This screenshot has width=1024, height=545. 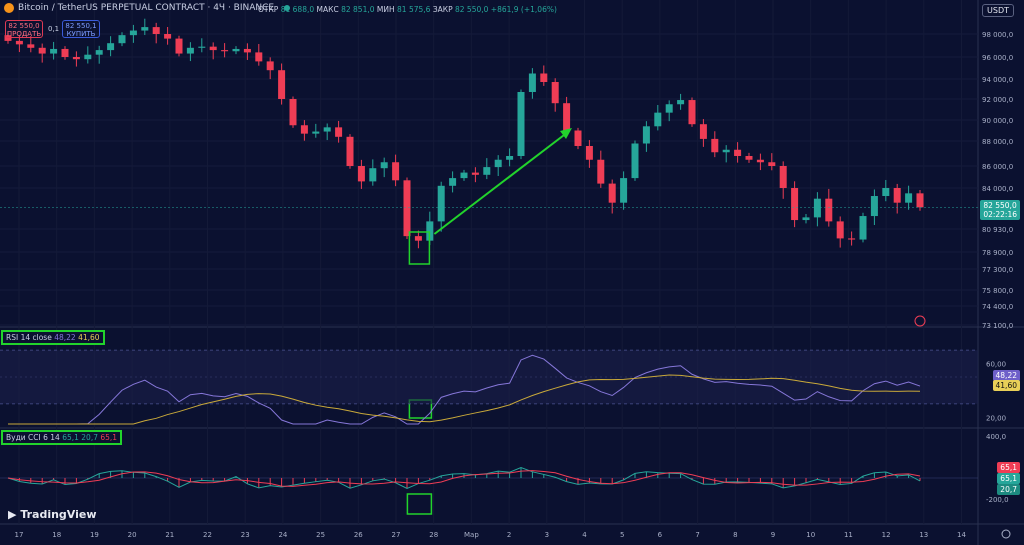 I want to click on settings-icon, so click(x=1006, y=534).